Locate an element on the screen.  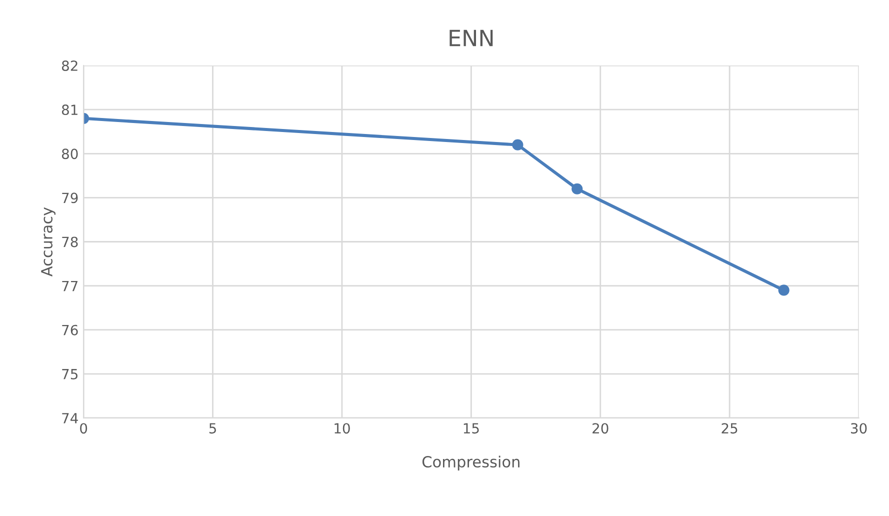
y-tick-label: 81 is located at coordinates (70, 110).